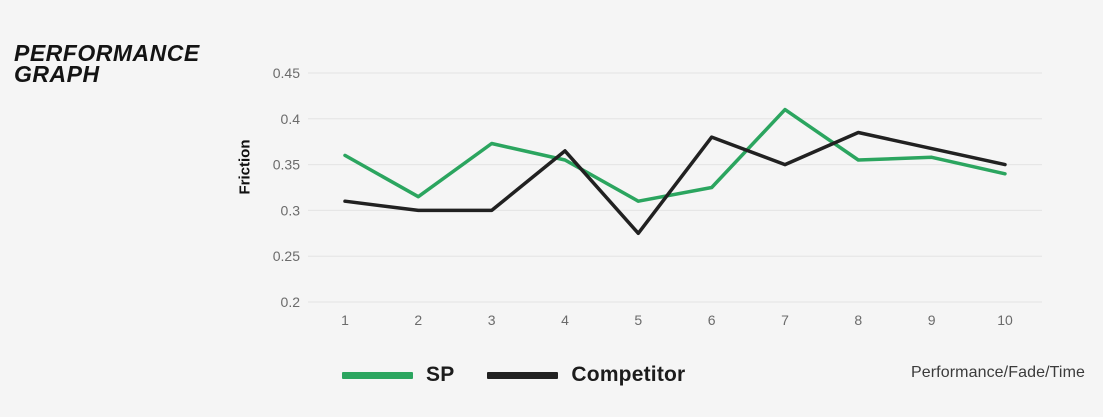 This screenshot has width=1103, height=417. Describe the element at coordinates (107, 53) in the screenshot. I see `page-title-line-1: PERFORMANCE` at that location.